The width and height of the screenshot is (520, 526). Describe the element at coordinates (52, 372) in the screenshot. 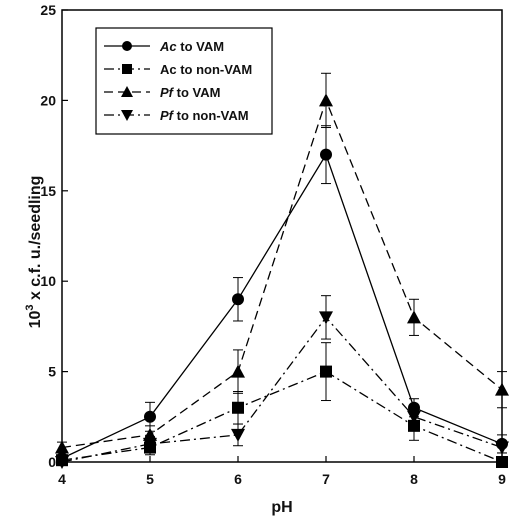

I see `y-tick-label: 5` at that location.